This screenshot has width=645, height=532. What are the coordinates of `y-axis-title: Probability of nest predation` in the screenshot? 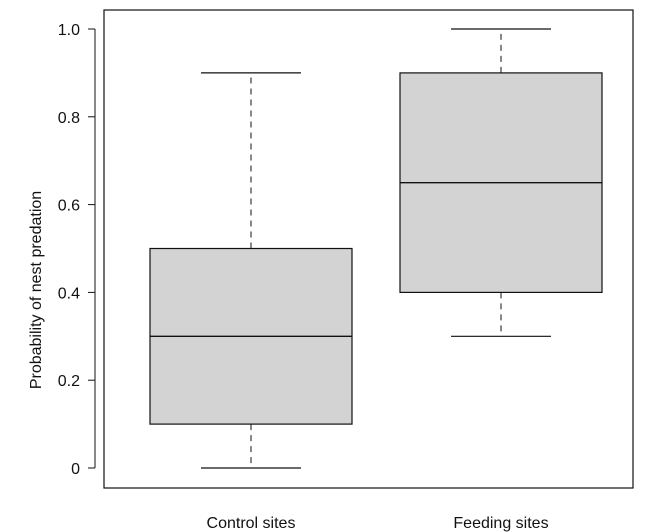 It's located at (36, 290).